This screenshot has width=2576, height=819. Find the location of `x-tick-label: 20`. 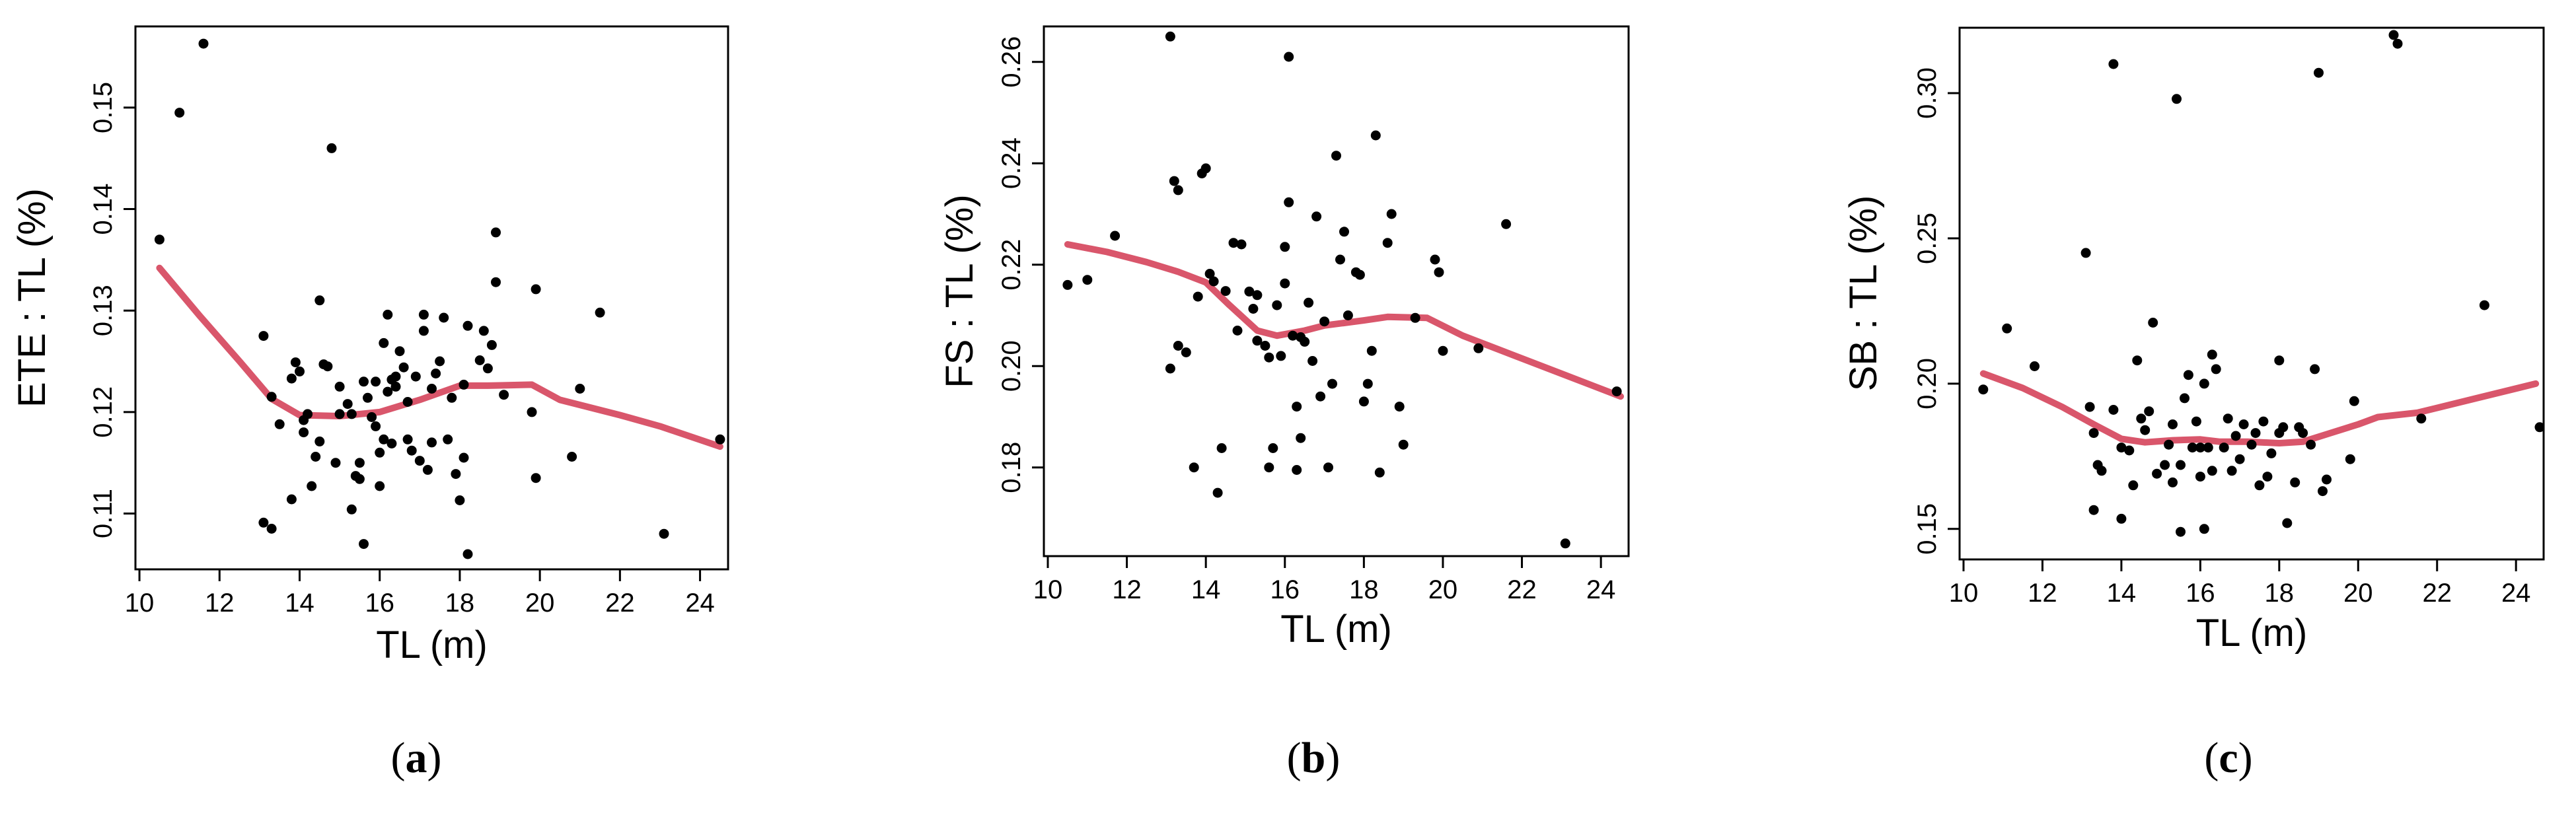

x-tick-label: 20 is located at coordinates (1443, 589).